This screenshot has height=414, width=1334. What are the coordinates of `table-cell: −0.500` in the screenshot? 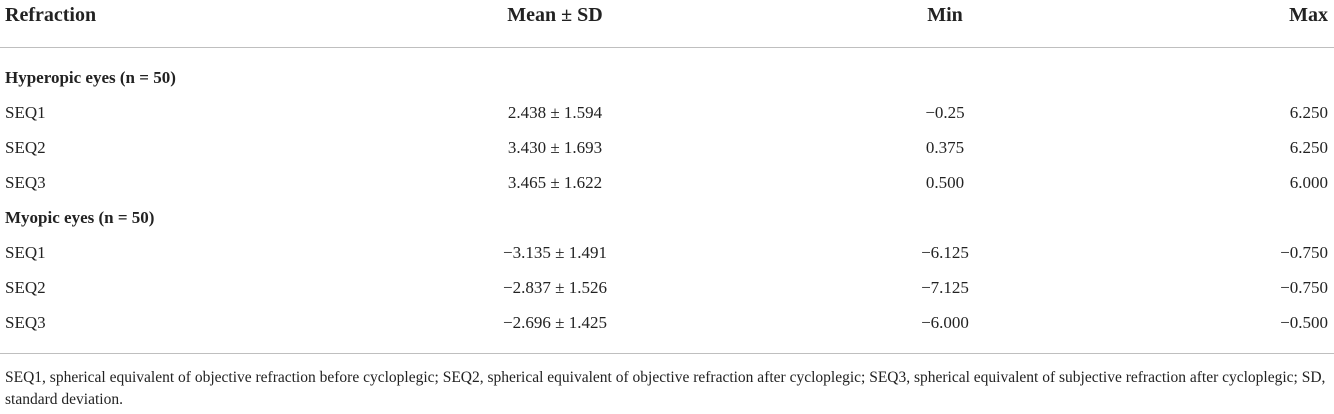 It's located at (1304, 322).